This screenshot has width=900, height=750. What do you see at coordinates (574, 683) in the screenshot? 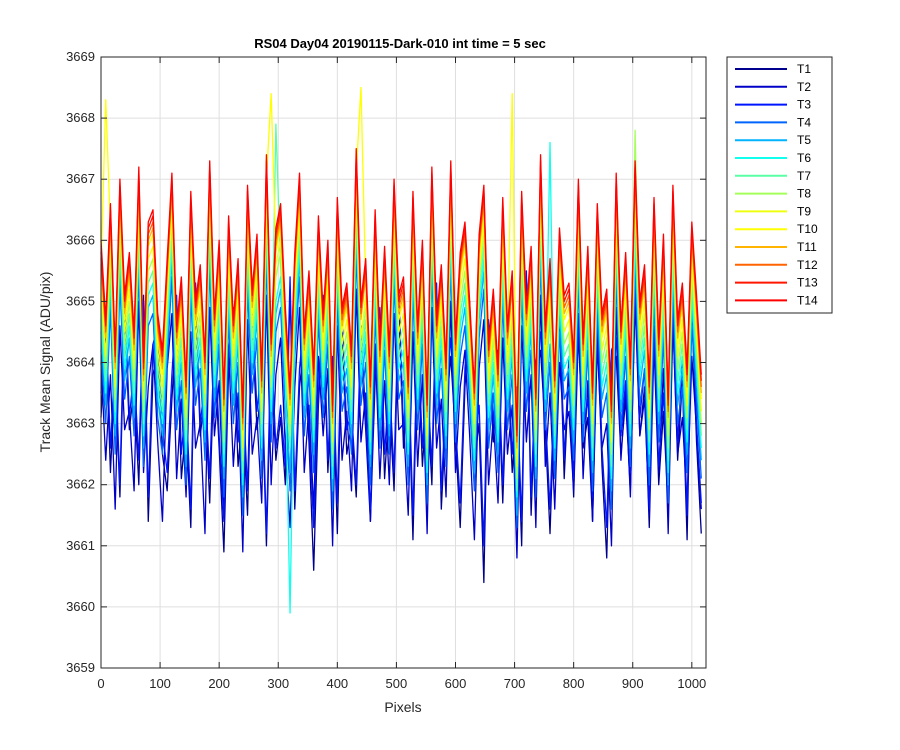
I see `x-tick-label: 800` at bounding box center [574, 683].